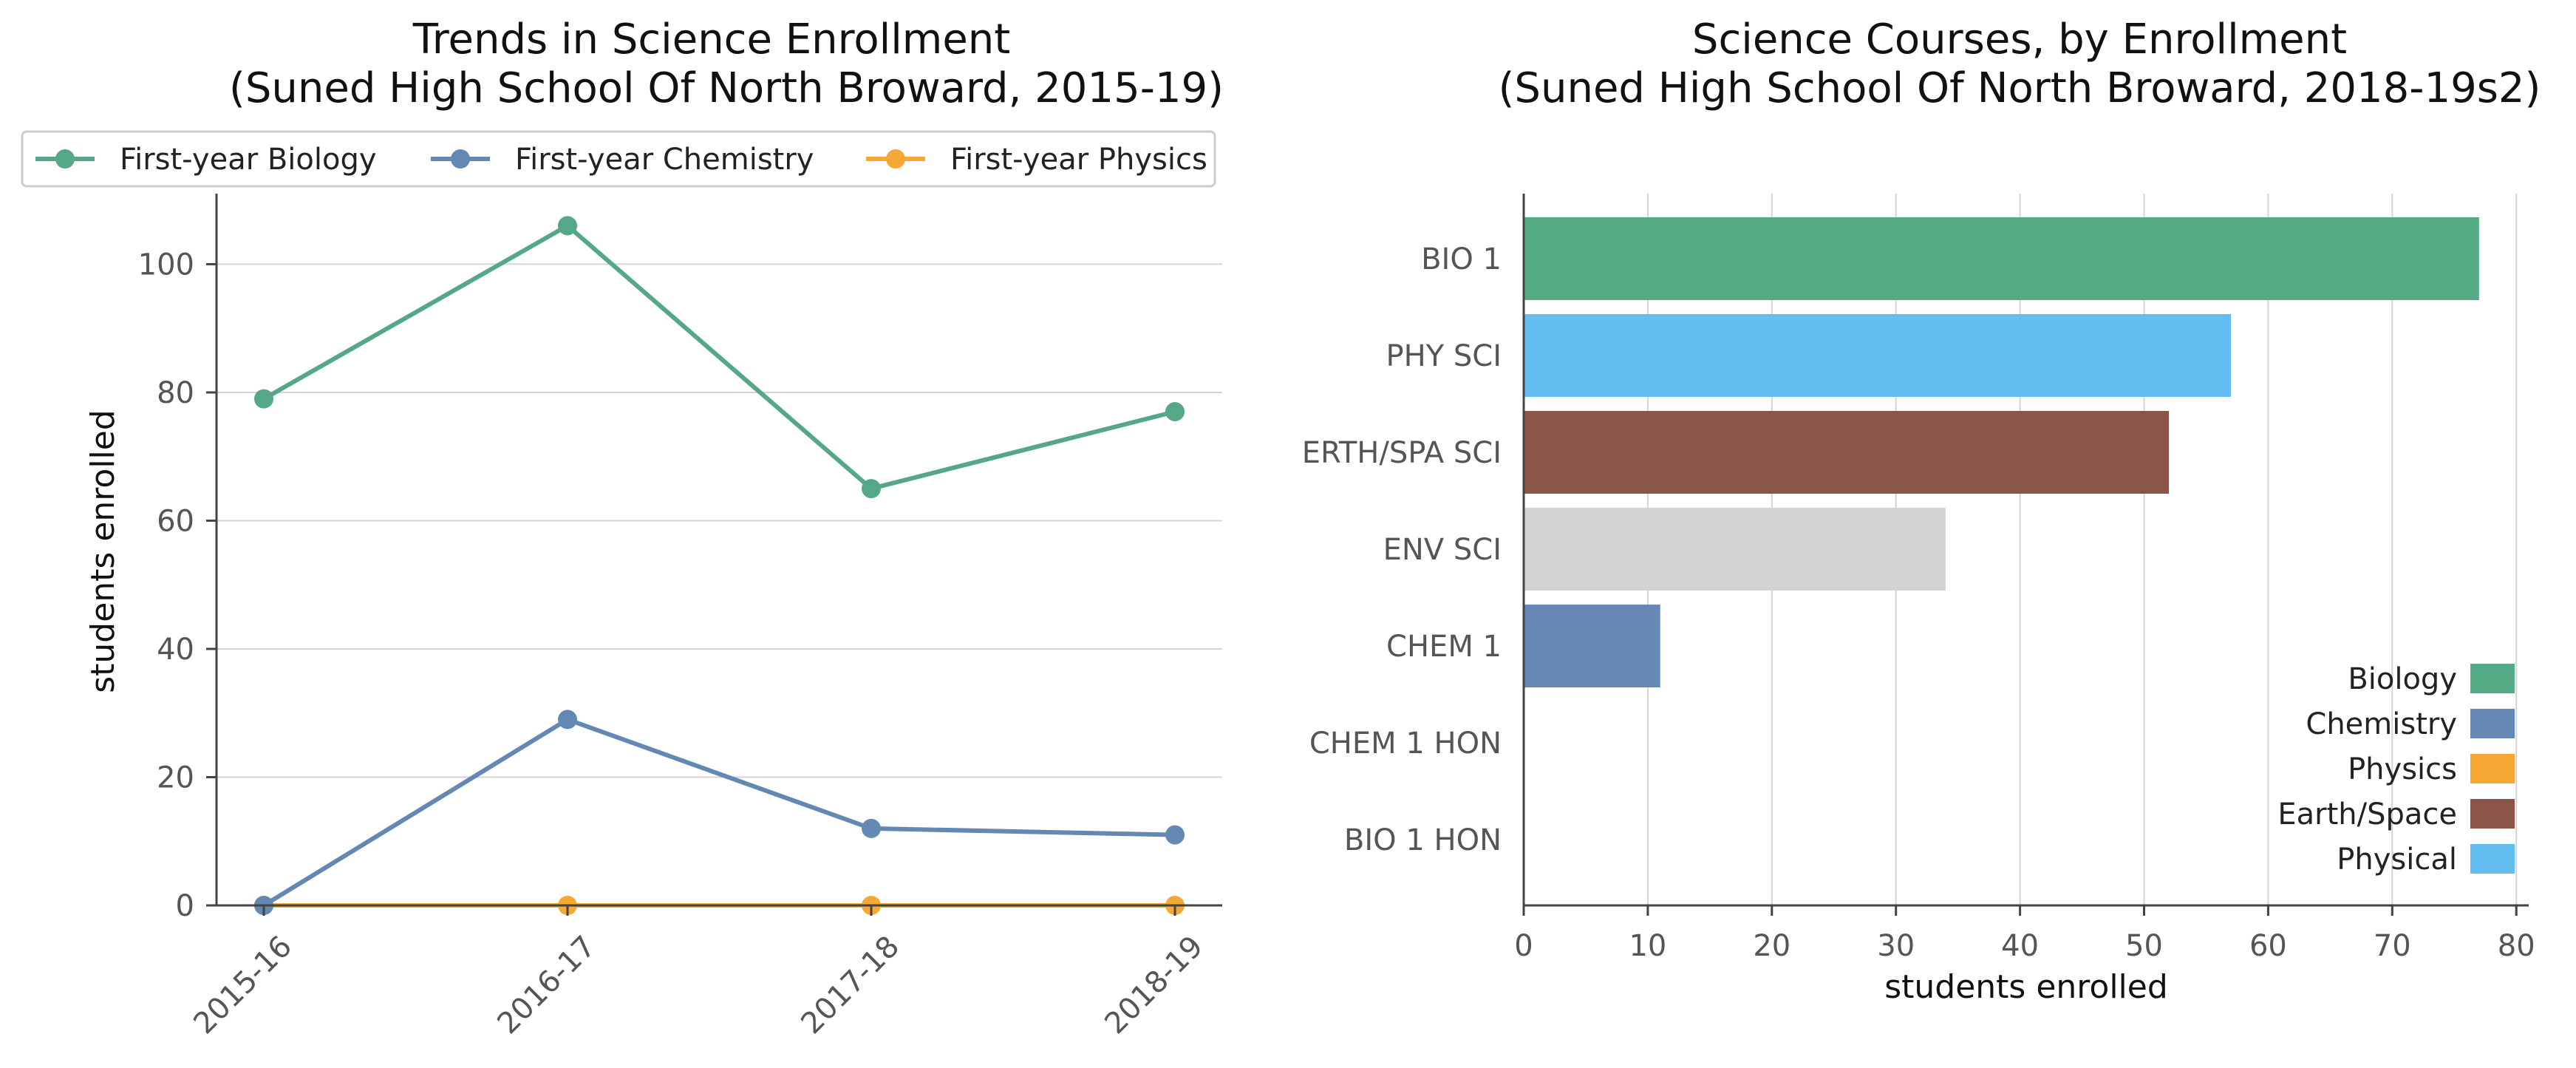  Describe the element at coordinates (2392, 946) in the screenshot. I see `bar-chart-x-tick-label: 70` at that location.